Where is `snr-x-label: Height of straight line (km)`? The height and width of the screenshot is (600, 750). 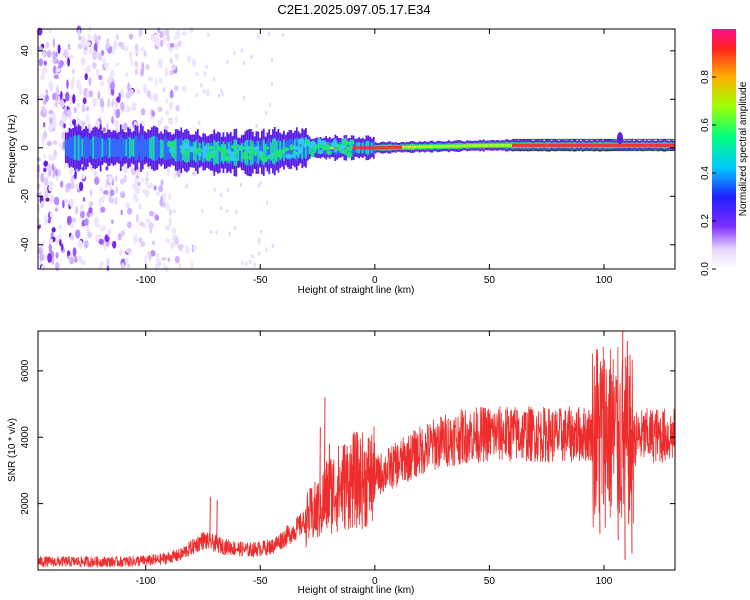
snr-x-label: Height of straight line (km) is located at coordinates (356, 590).